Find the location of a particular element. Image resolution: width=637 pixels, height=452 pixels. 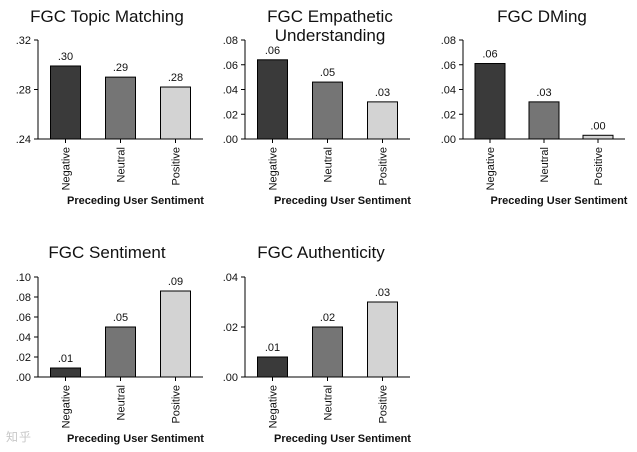

chart-title: FGC Sentiment is located at coordinates (106, 252).